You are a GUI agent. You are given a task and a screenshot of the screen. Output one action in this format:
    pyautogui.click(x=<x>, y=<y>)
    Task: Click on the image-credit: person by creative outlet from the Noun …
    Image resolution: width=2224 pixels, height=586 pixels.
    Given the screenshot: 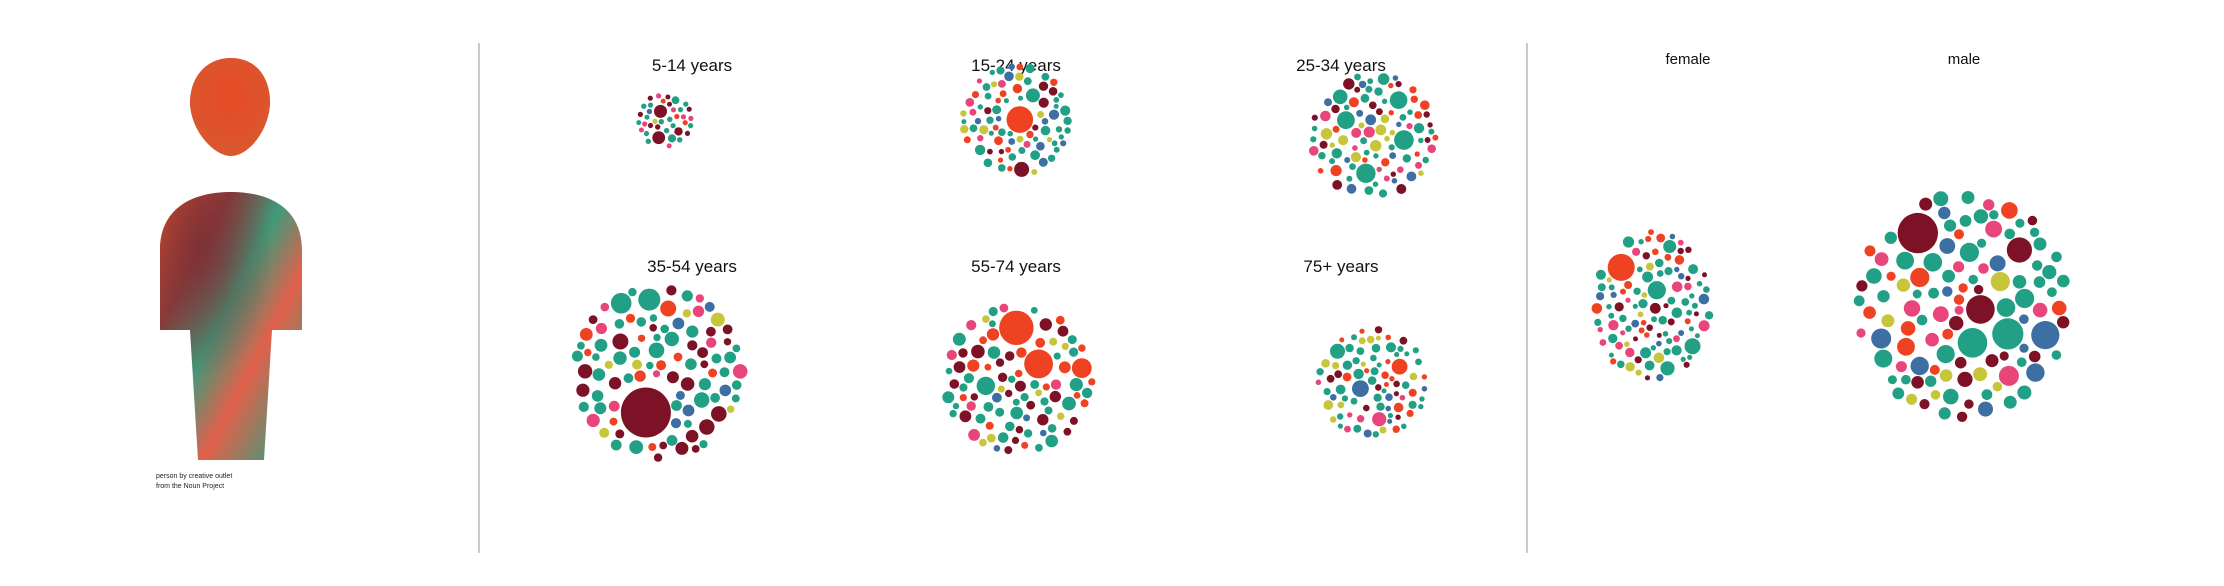 What is the action you would take?
    pyautogui.click(x=194, y=482)
    